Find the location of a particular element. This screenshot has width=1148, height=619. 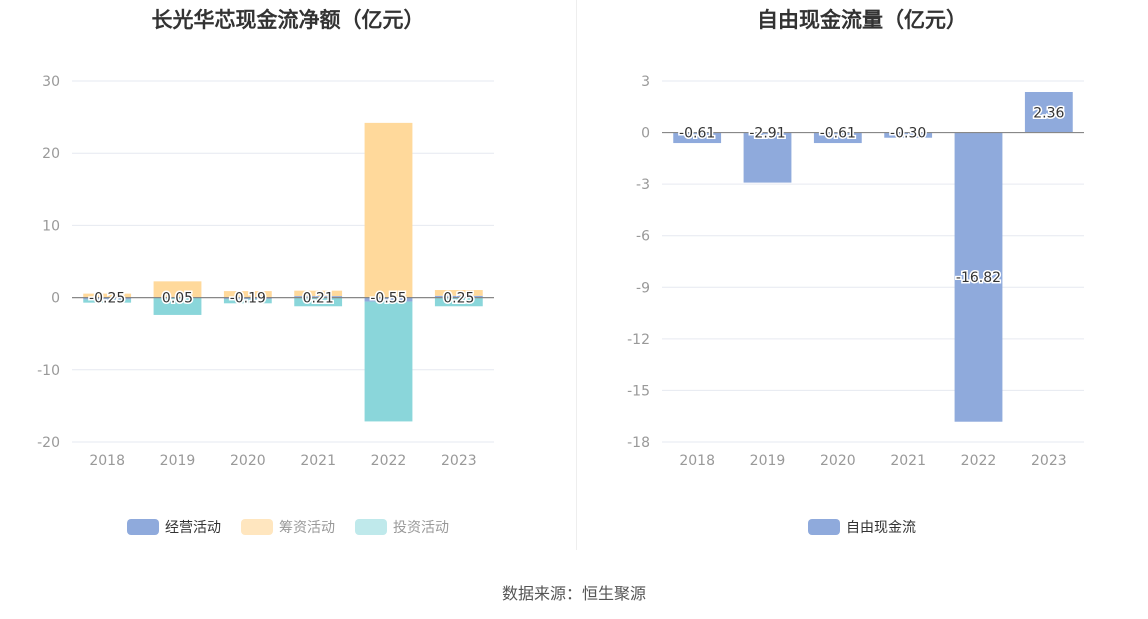

bar-自由现金流-2019 is located at coordinates (767, 157).